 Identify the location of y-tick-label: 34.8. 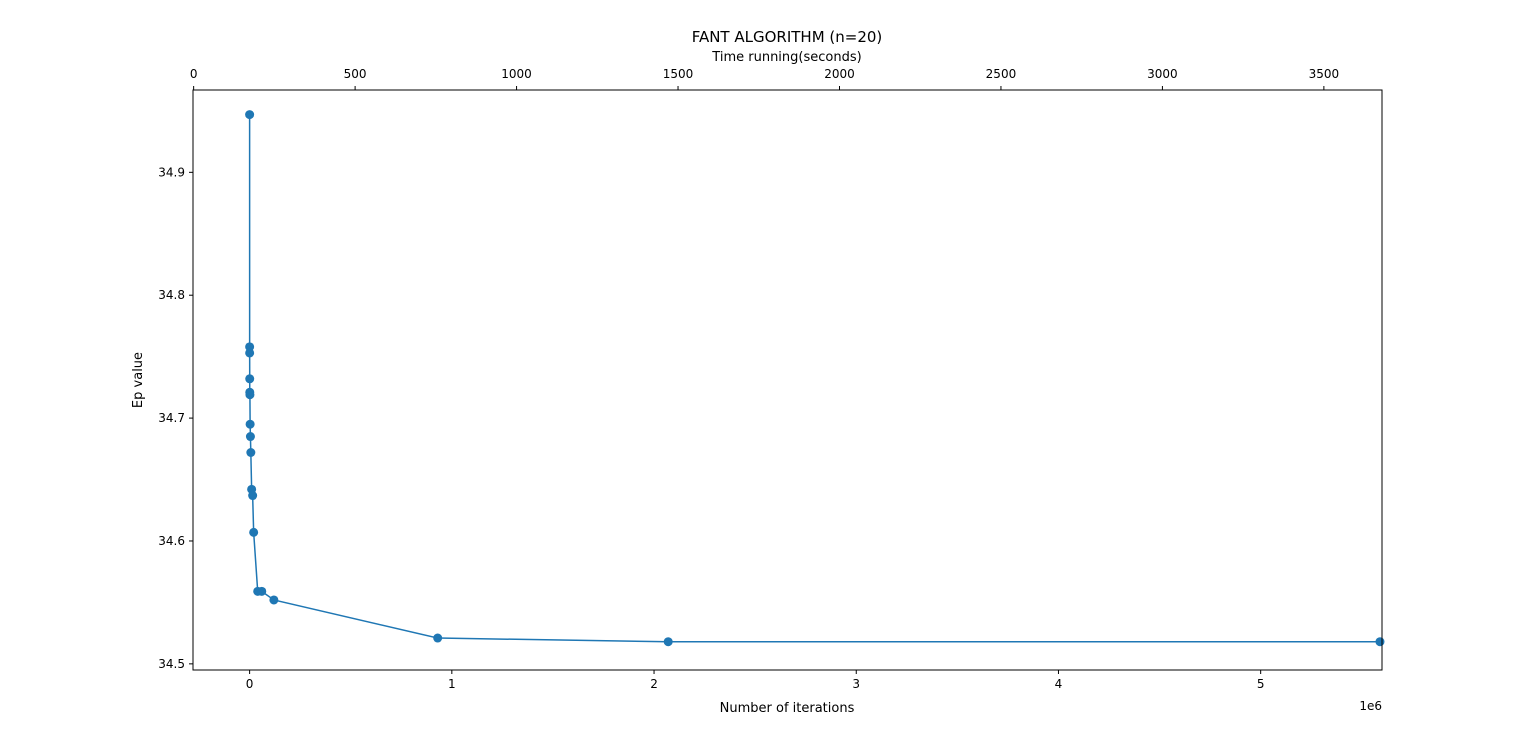
(171, 295).